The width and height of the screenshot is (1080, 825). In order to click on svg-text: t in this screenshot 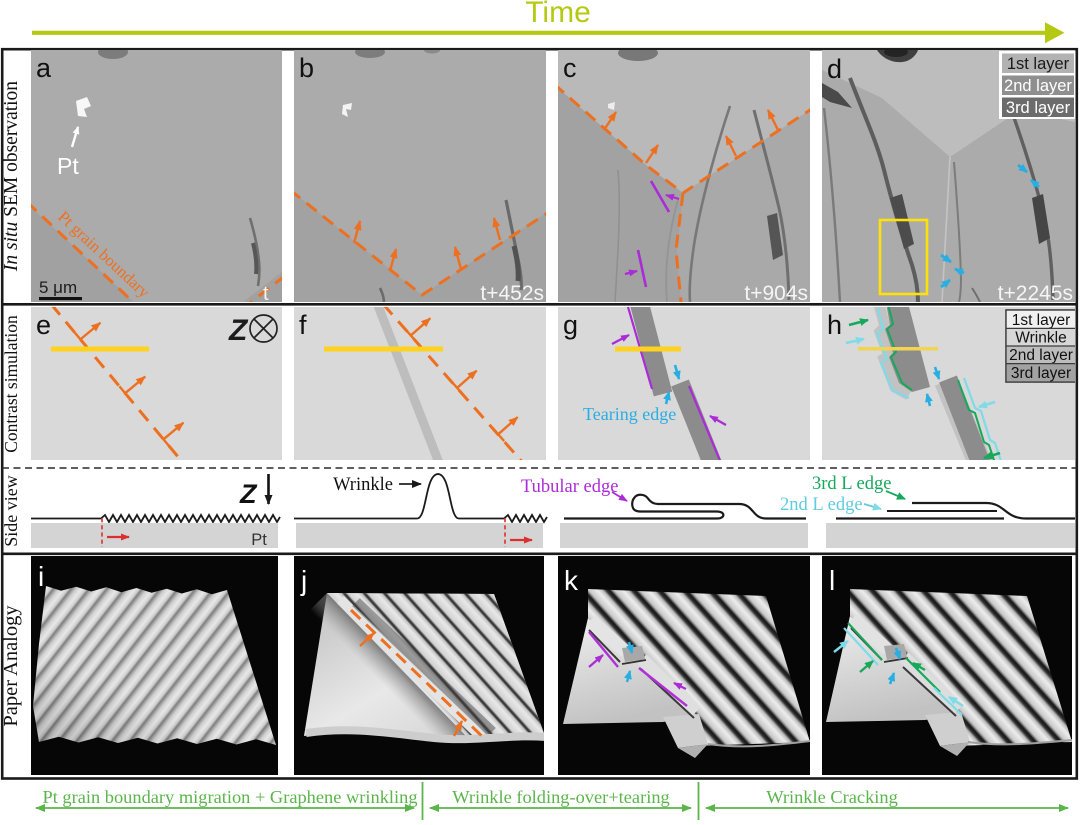, I will do `click(266, 294)`.